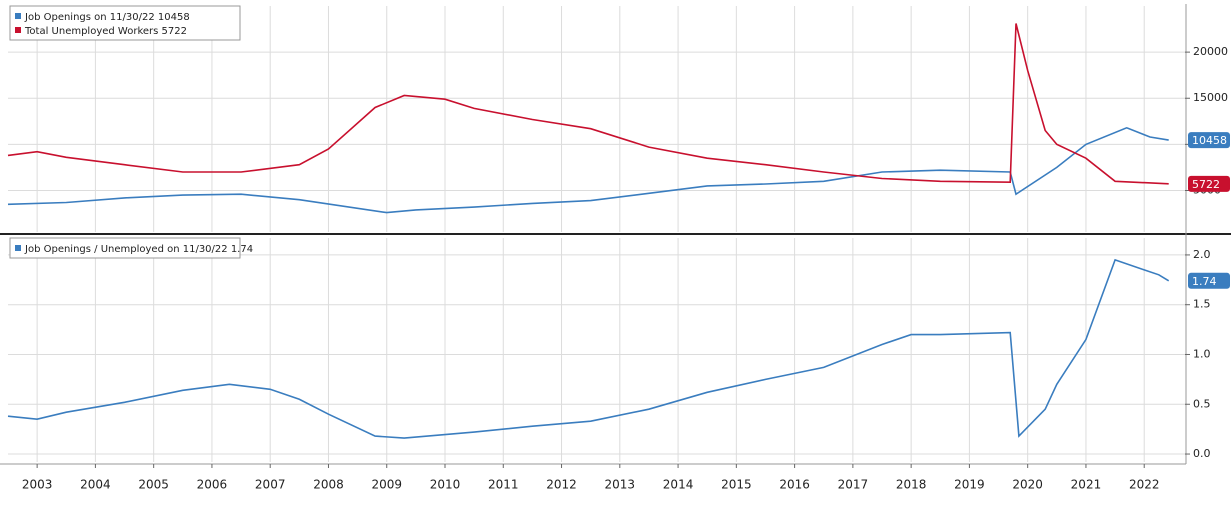  What do you see at coordinates (1206, 184) in the screenshot?
I see `last-value-label: 5722` at bounding box center [1206, 184].